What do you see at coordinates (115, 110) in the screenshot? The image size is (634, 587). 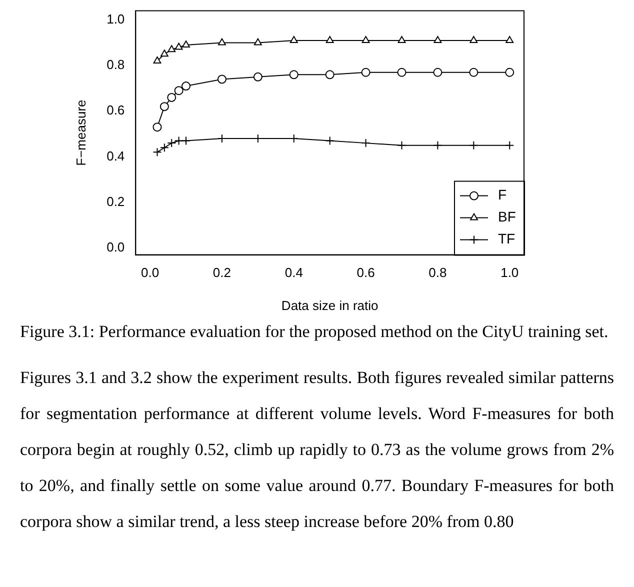 I see `y-tick-label: 0.6` at bounding box center [115, 110].